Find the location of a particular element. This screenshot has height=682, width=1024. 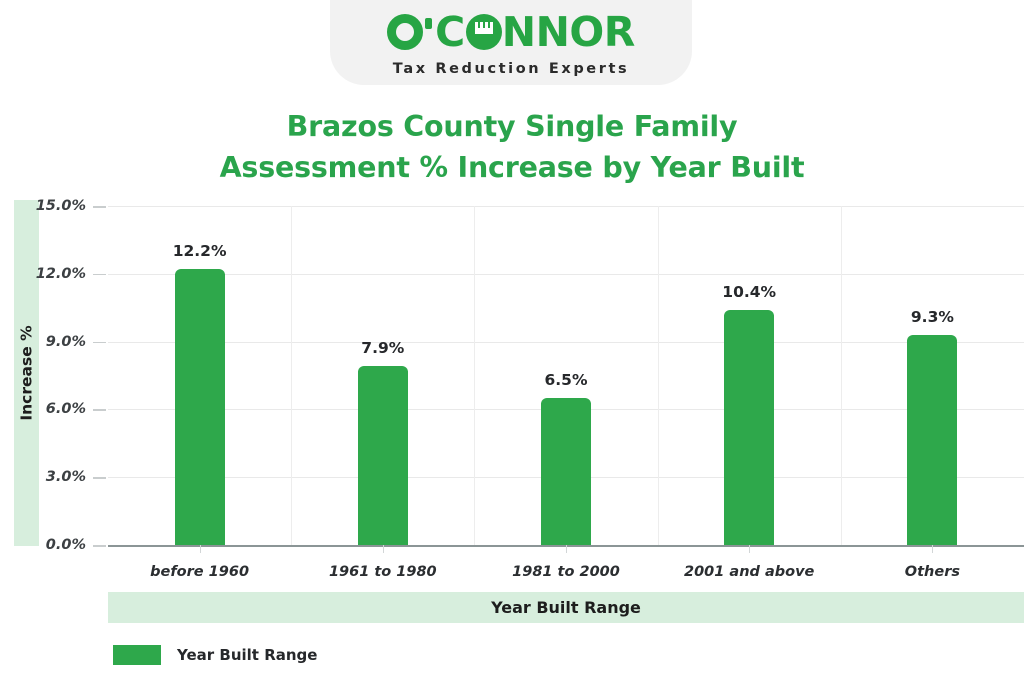

logo-letters-nnor: NNOR is located at coordinates (568, 31).